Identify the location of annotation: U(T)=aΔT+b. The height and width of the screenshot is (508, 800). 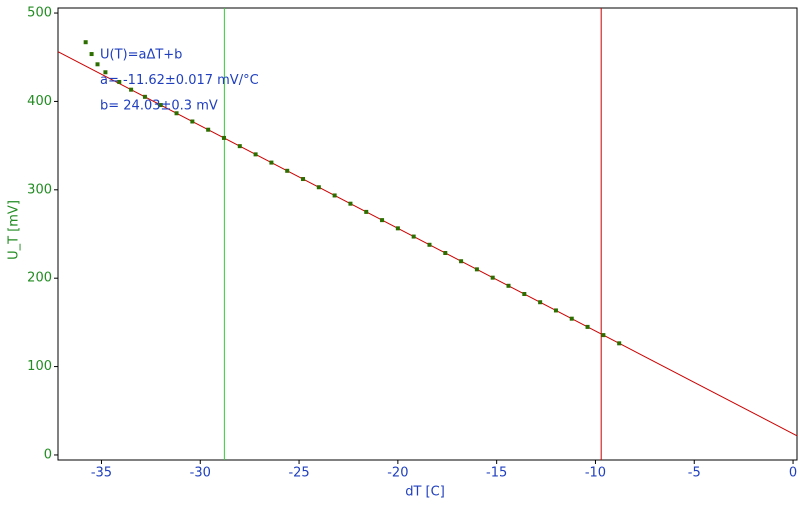
(141, 55).